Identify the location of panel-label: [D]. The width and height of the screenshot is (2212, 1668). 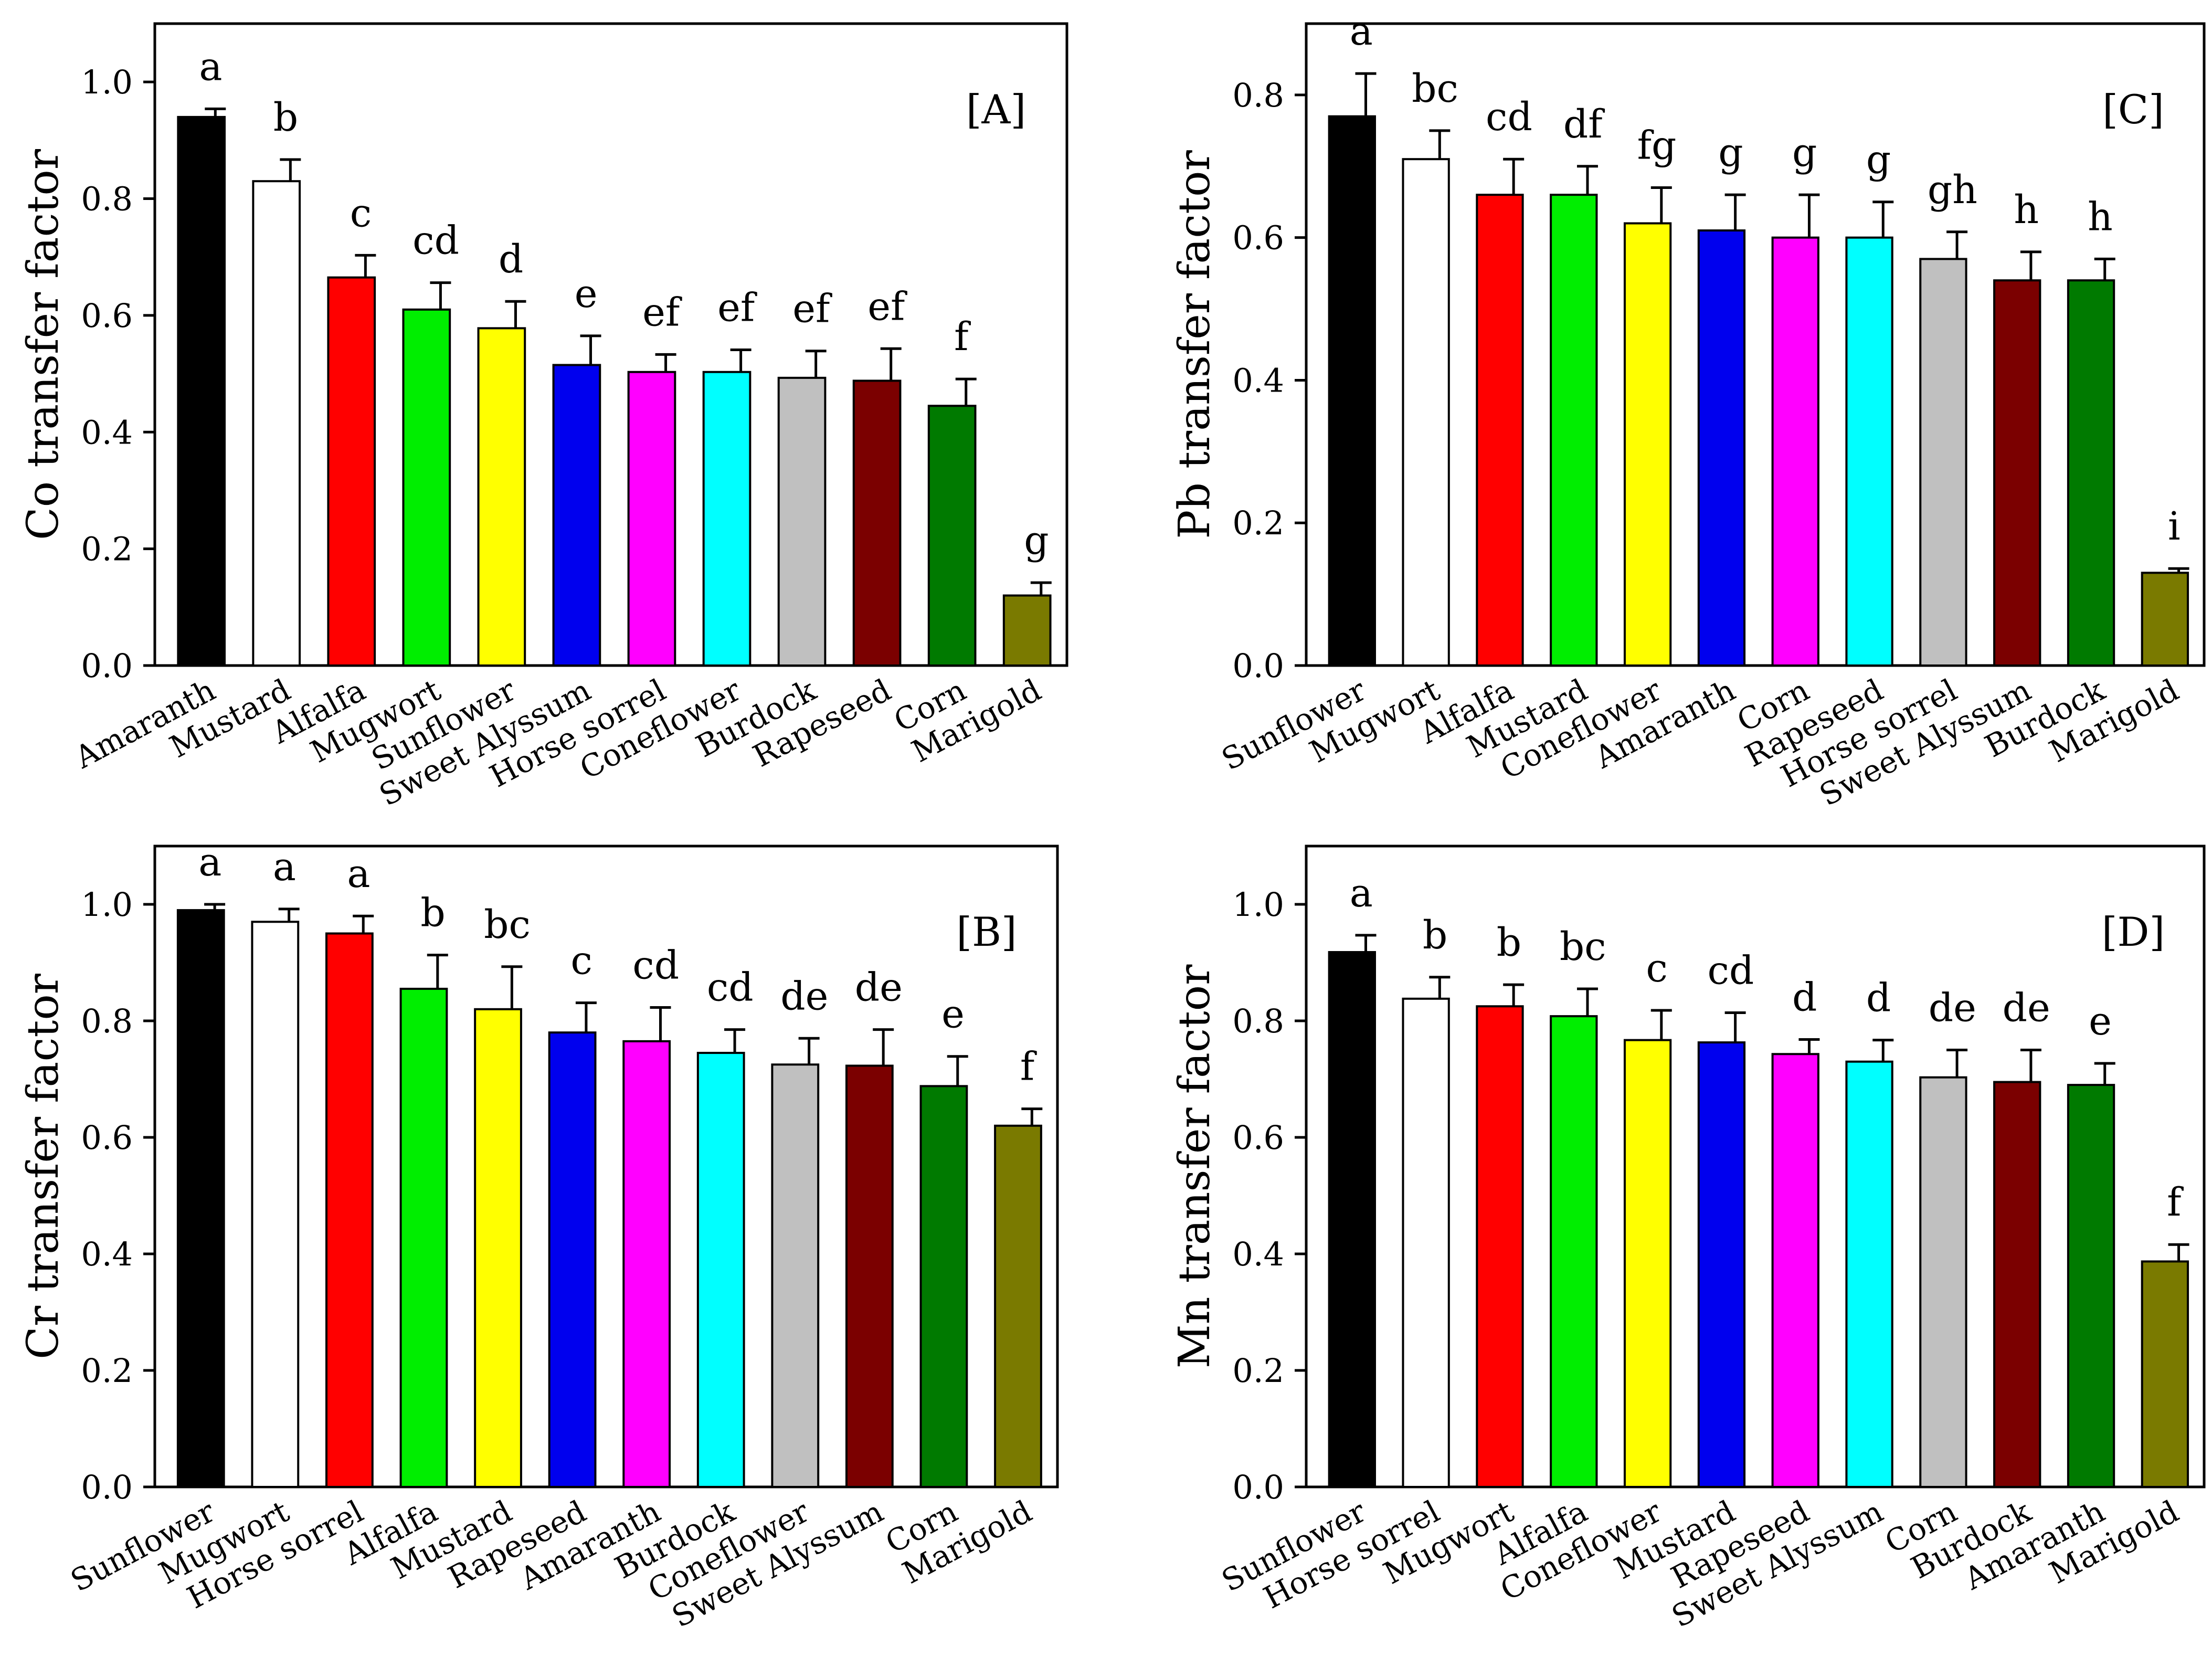
(2133, 932).